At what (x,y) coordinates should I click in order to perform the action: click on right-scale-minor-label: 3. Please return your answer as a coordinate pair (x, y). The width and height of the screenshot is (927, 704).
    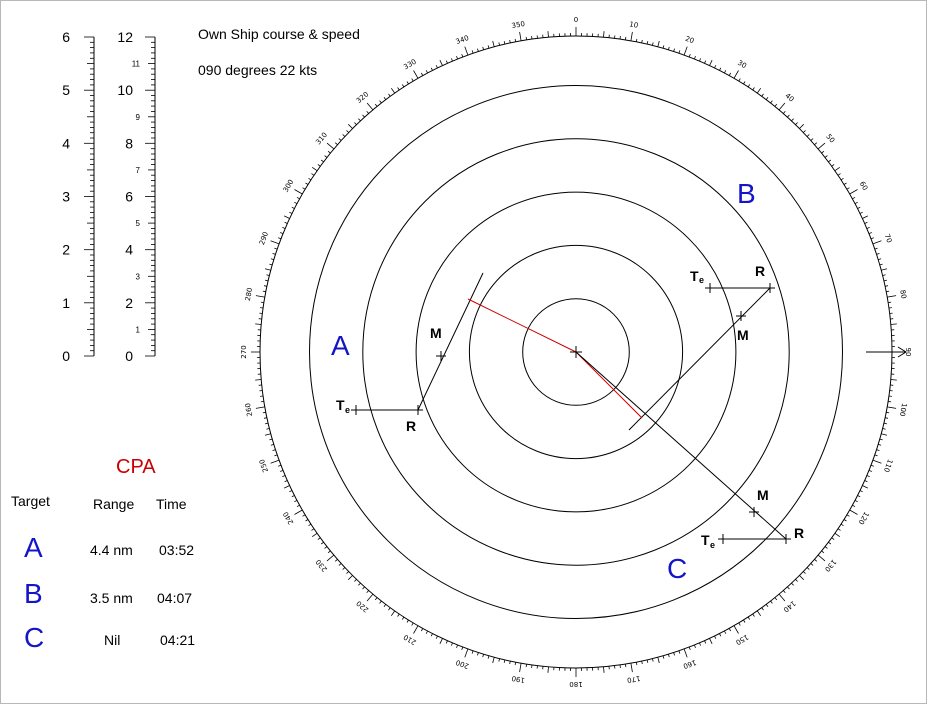
    Looking at the image, I should click on (138, 276).